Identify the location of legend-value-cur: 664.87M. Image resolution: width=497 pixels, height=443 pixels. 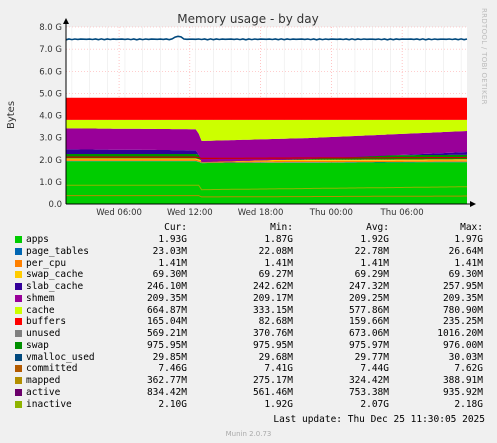
(166, 310).